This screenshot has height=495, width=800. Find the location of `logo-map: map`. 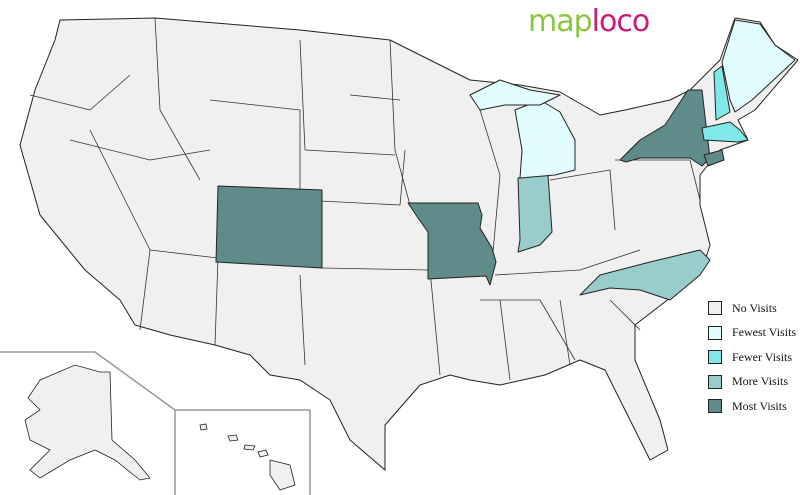

logo-map: map is located at coordinates (560, 21).